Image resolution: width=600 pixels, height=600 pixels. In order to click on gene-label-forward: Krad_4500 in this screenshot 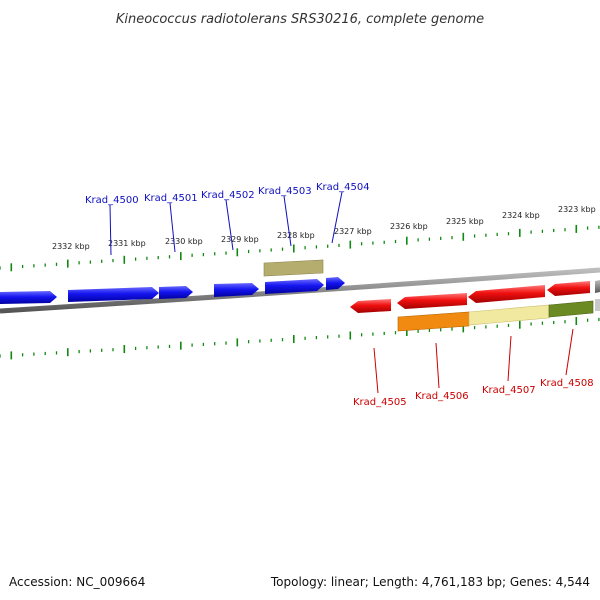, I will do `click(112, 200)`.